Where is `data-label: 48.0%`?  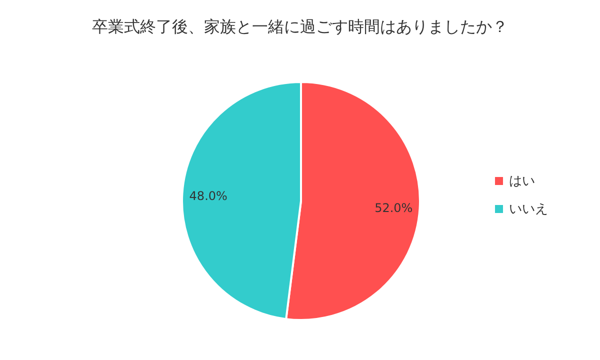 data-label: 48.0% is located at coordinates (208, 196).